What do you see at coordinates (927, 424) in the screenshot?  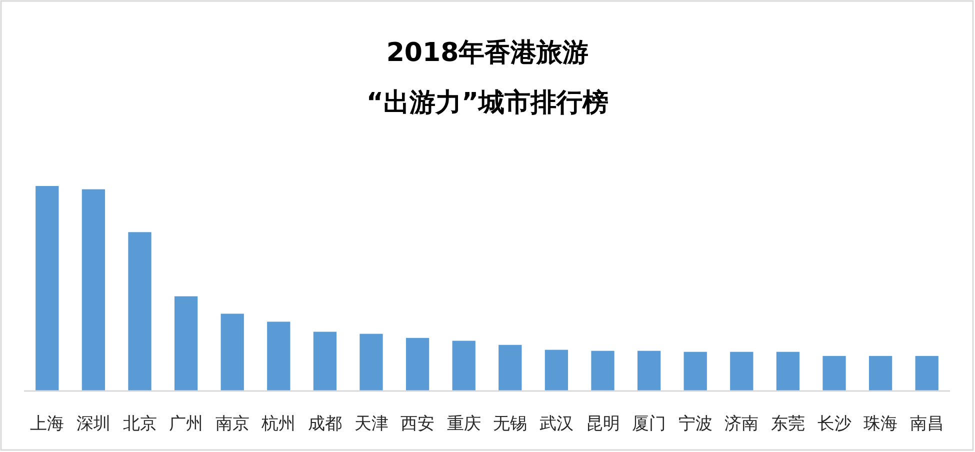 I see `x-tick-label: 南昌` at bounding box center [927, 424].